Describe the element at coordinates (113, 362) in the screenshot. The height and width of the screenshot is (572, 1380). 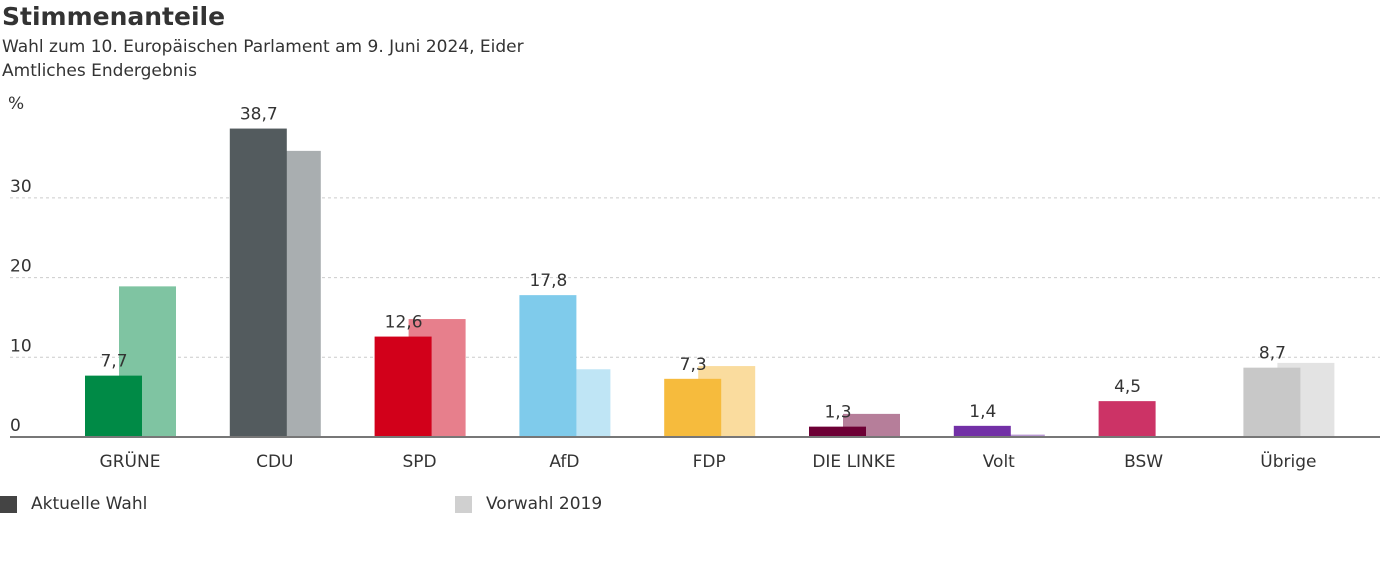
I see `data-label: 7,7` at that location.